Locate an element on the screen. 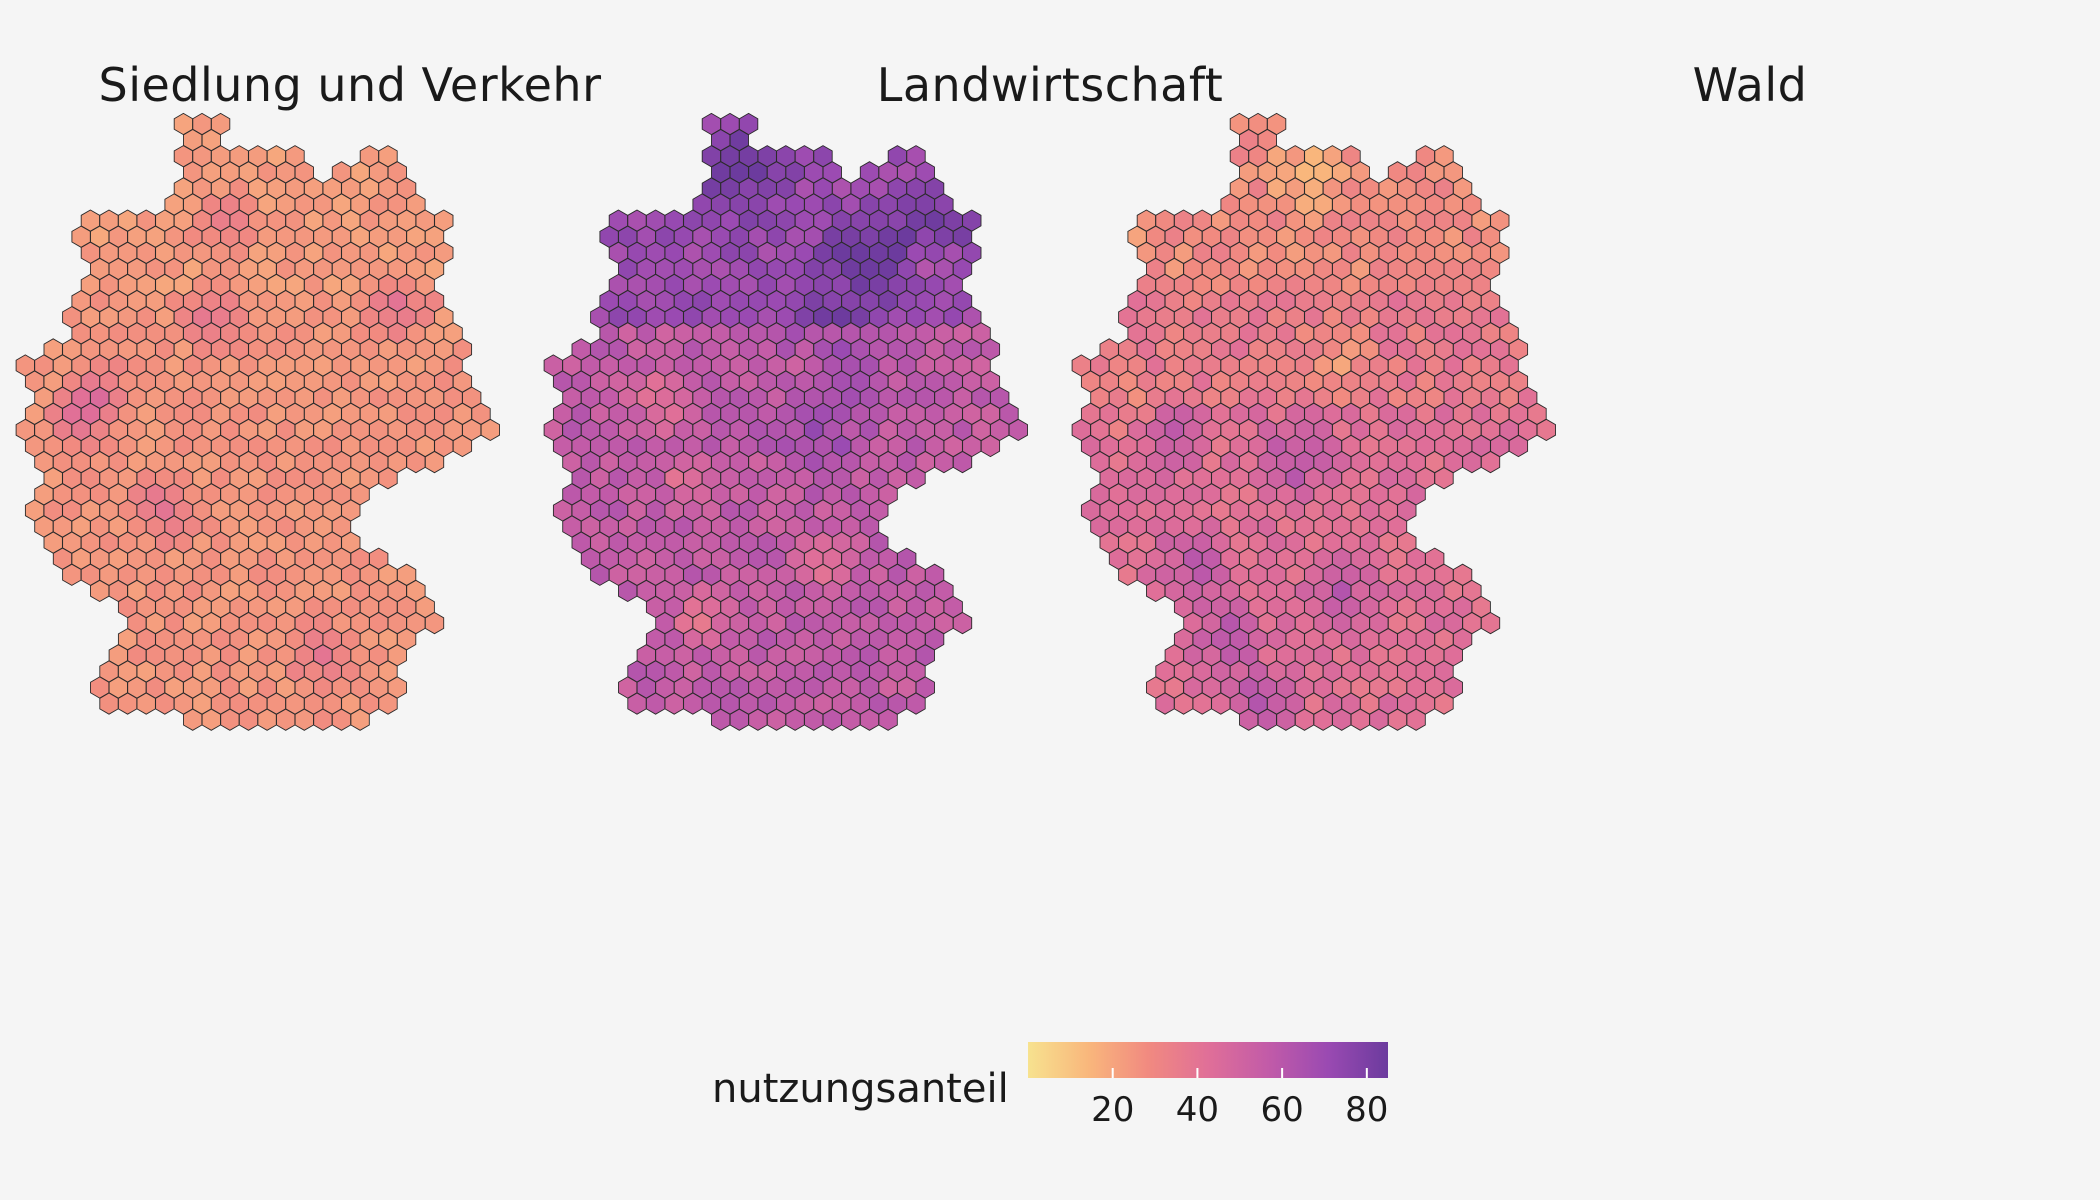 The image size is (2100, 1200). legend-tick-label: 60 is located at coordinates (1282, 1110).